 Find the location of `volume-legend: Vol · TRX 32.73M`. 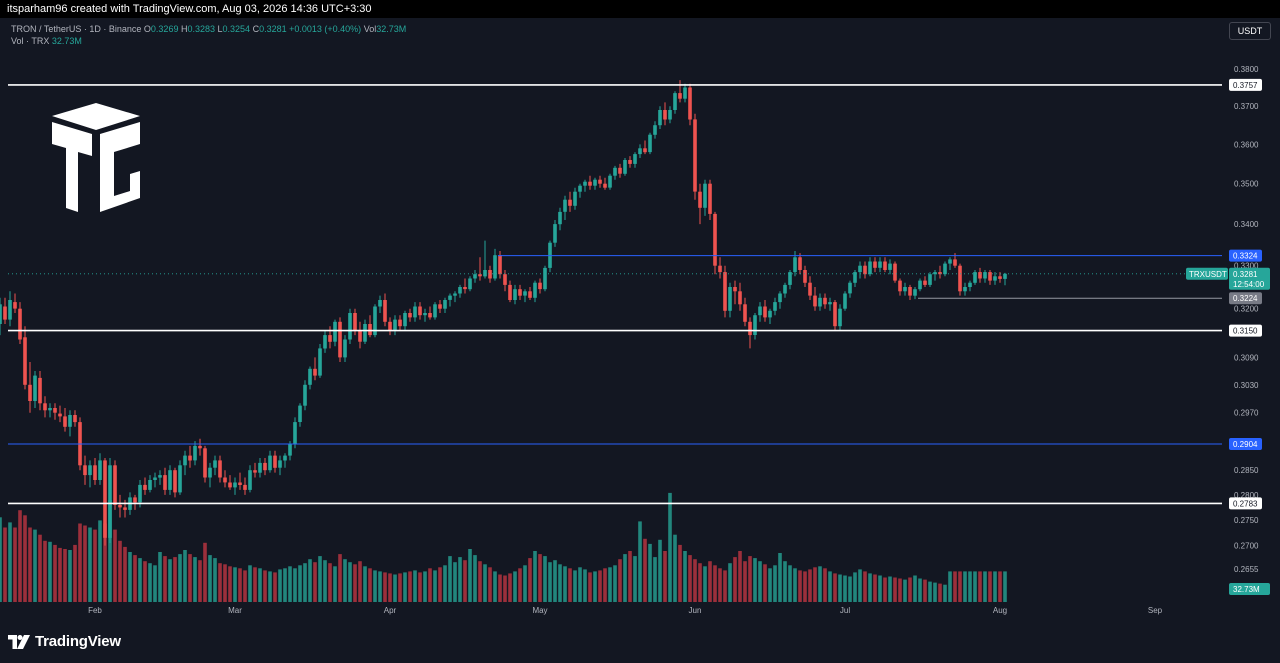

volume-legend: Vol · TRX 32.73M is located at coordinates (46, 41).